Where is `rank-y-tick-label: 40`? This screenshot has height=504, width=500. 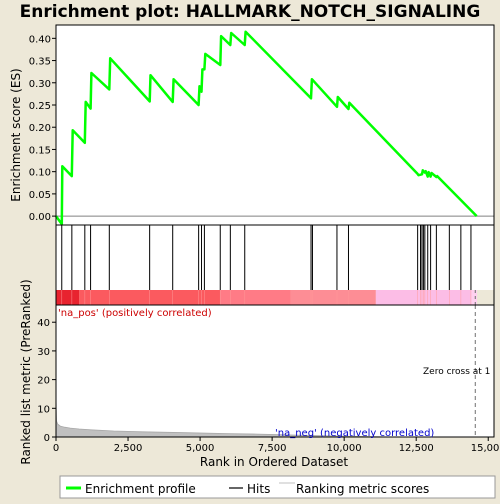 rank-y-tick-label: 40 is located at coordinates (43, 323).